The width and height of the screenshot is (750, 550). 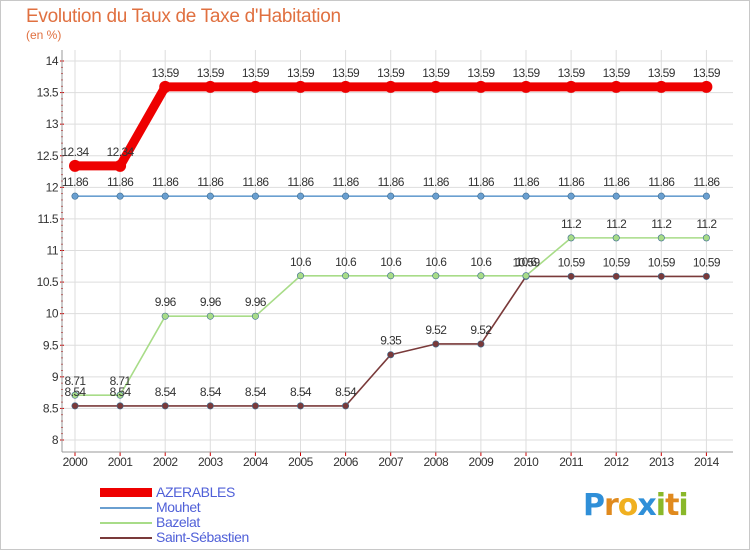 What do you see at coordinates (301, 462) in the screenshot?
I see `x-tick-label: 2005` at bounding box center [301, 462].